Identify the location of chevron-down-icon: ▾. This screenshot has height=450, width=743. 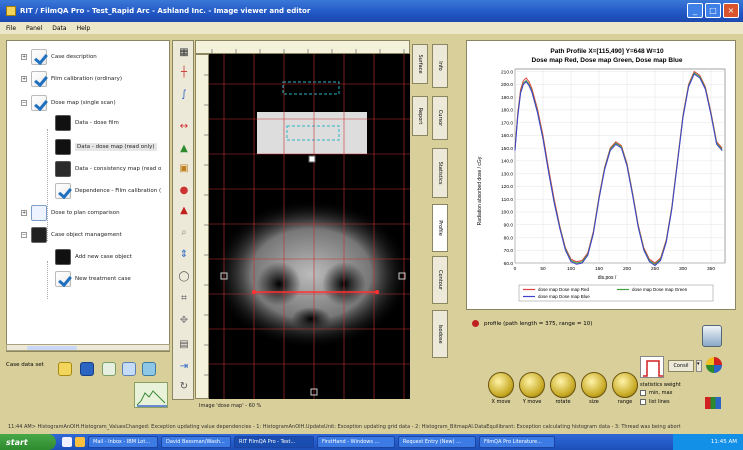
(699, 366).